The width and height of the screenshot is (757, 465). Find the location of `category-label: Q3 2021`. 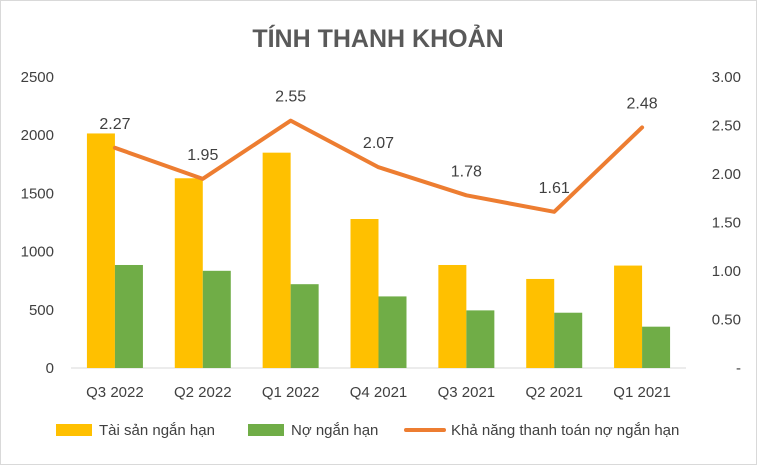

category-label: Q3 2021 is located at coordinates (467, 392).